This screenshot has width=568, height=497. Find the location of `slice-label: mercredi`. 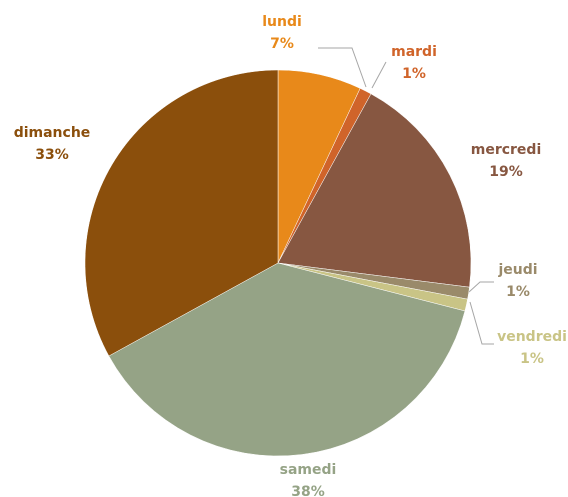

slice-label: mercredi is located at coordinates (506, 150).